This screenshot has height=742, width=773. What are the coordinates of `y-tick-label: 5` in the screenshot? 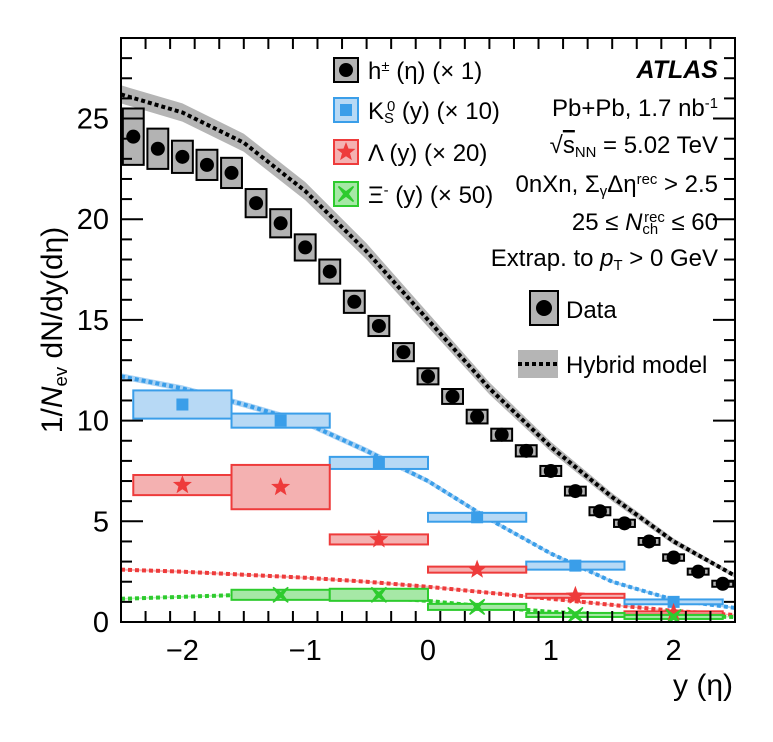 It's located at (101, 522).